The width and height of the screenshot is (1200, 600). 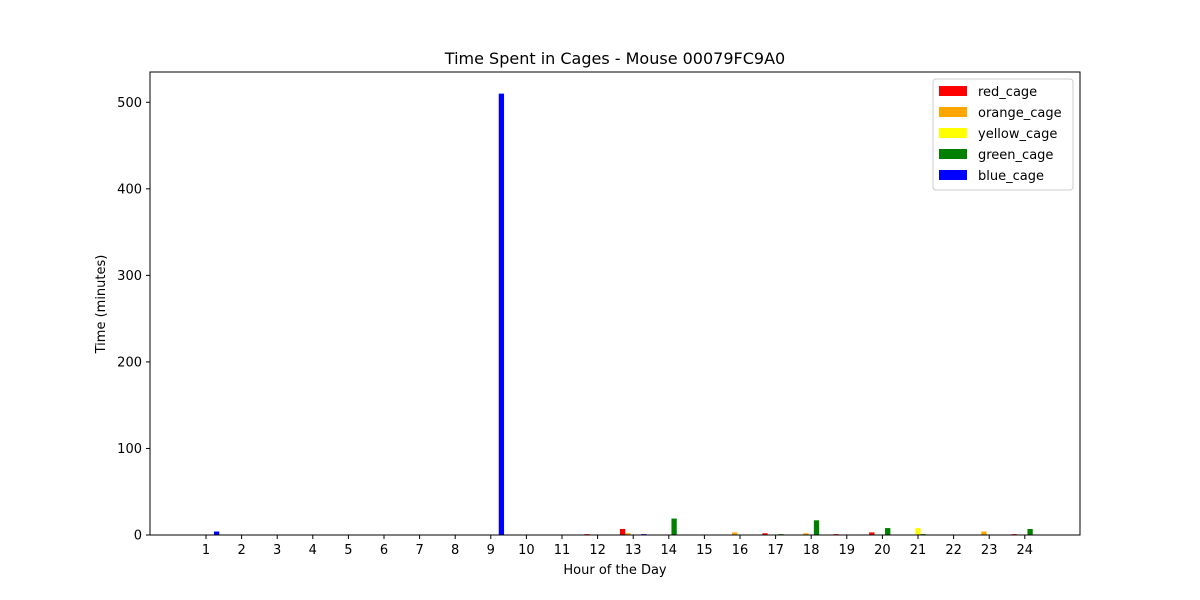 I want to click on legend-box, so click(x=1003, y=134).